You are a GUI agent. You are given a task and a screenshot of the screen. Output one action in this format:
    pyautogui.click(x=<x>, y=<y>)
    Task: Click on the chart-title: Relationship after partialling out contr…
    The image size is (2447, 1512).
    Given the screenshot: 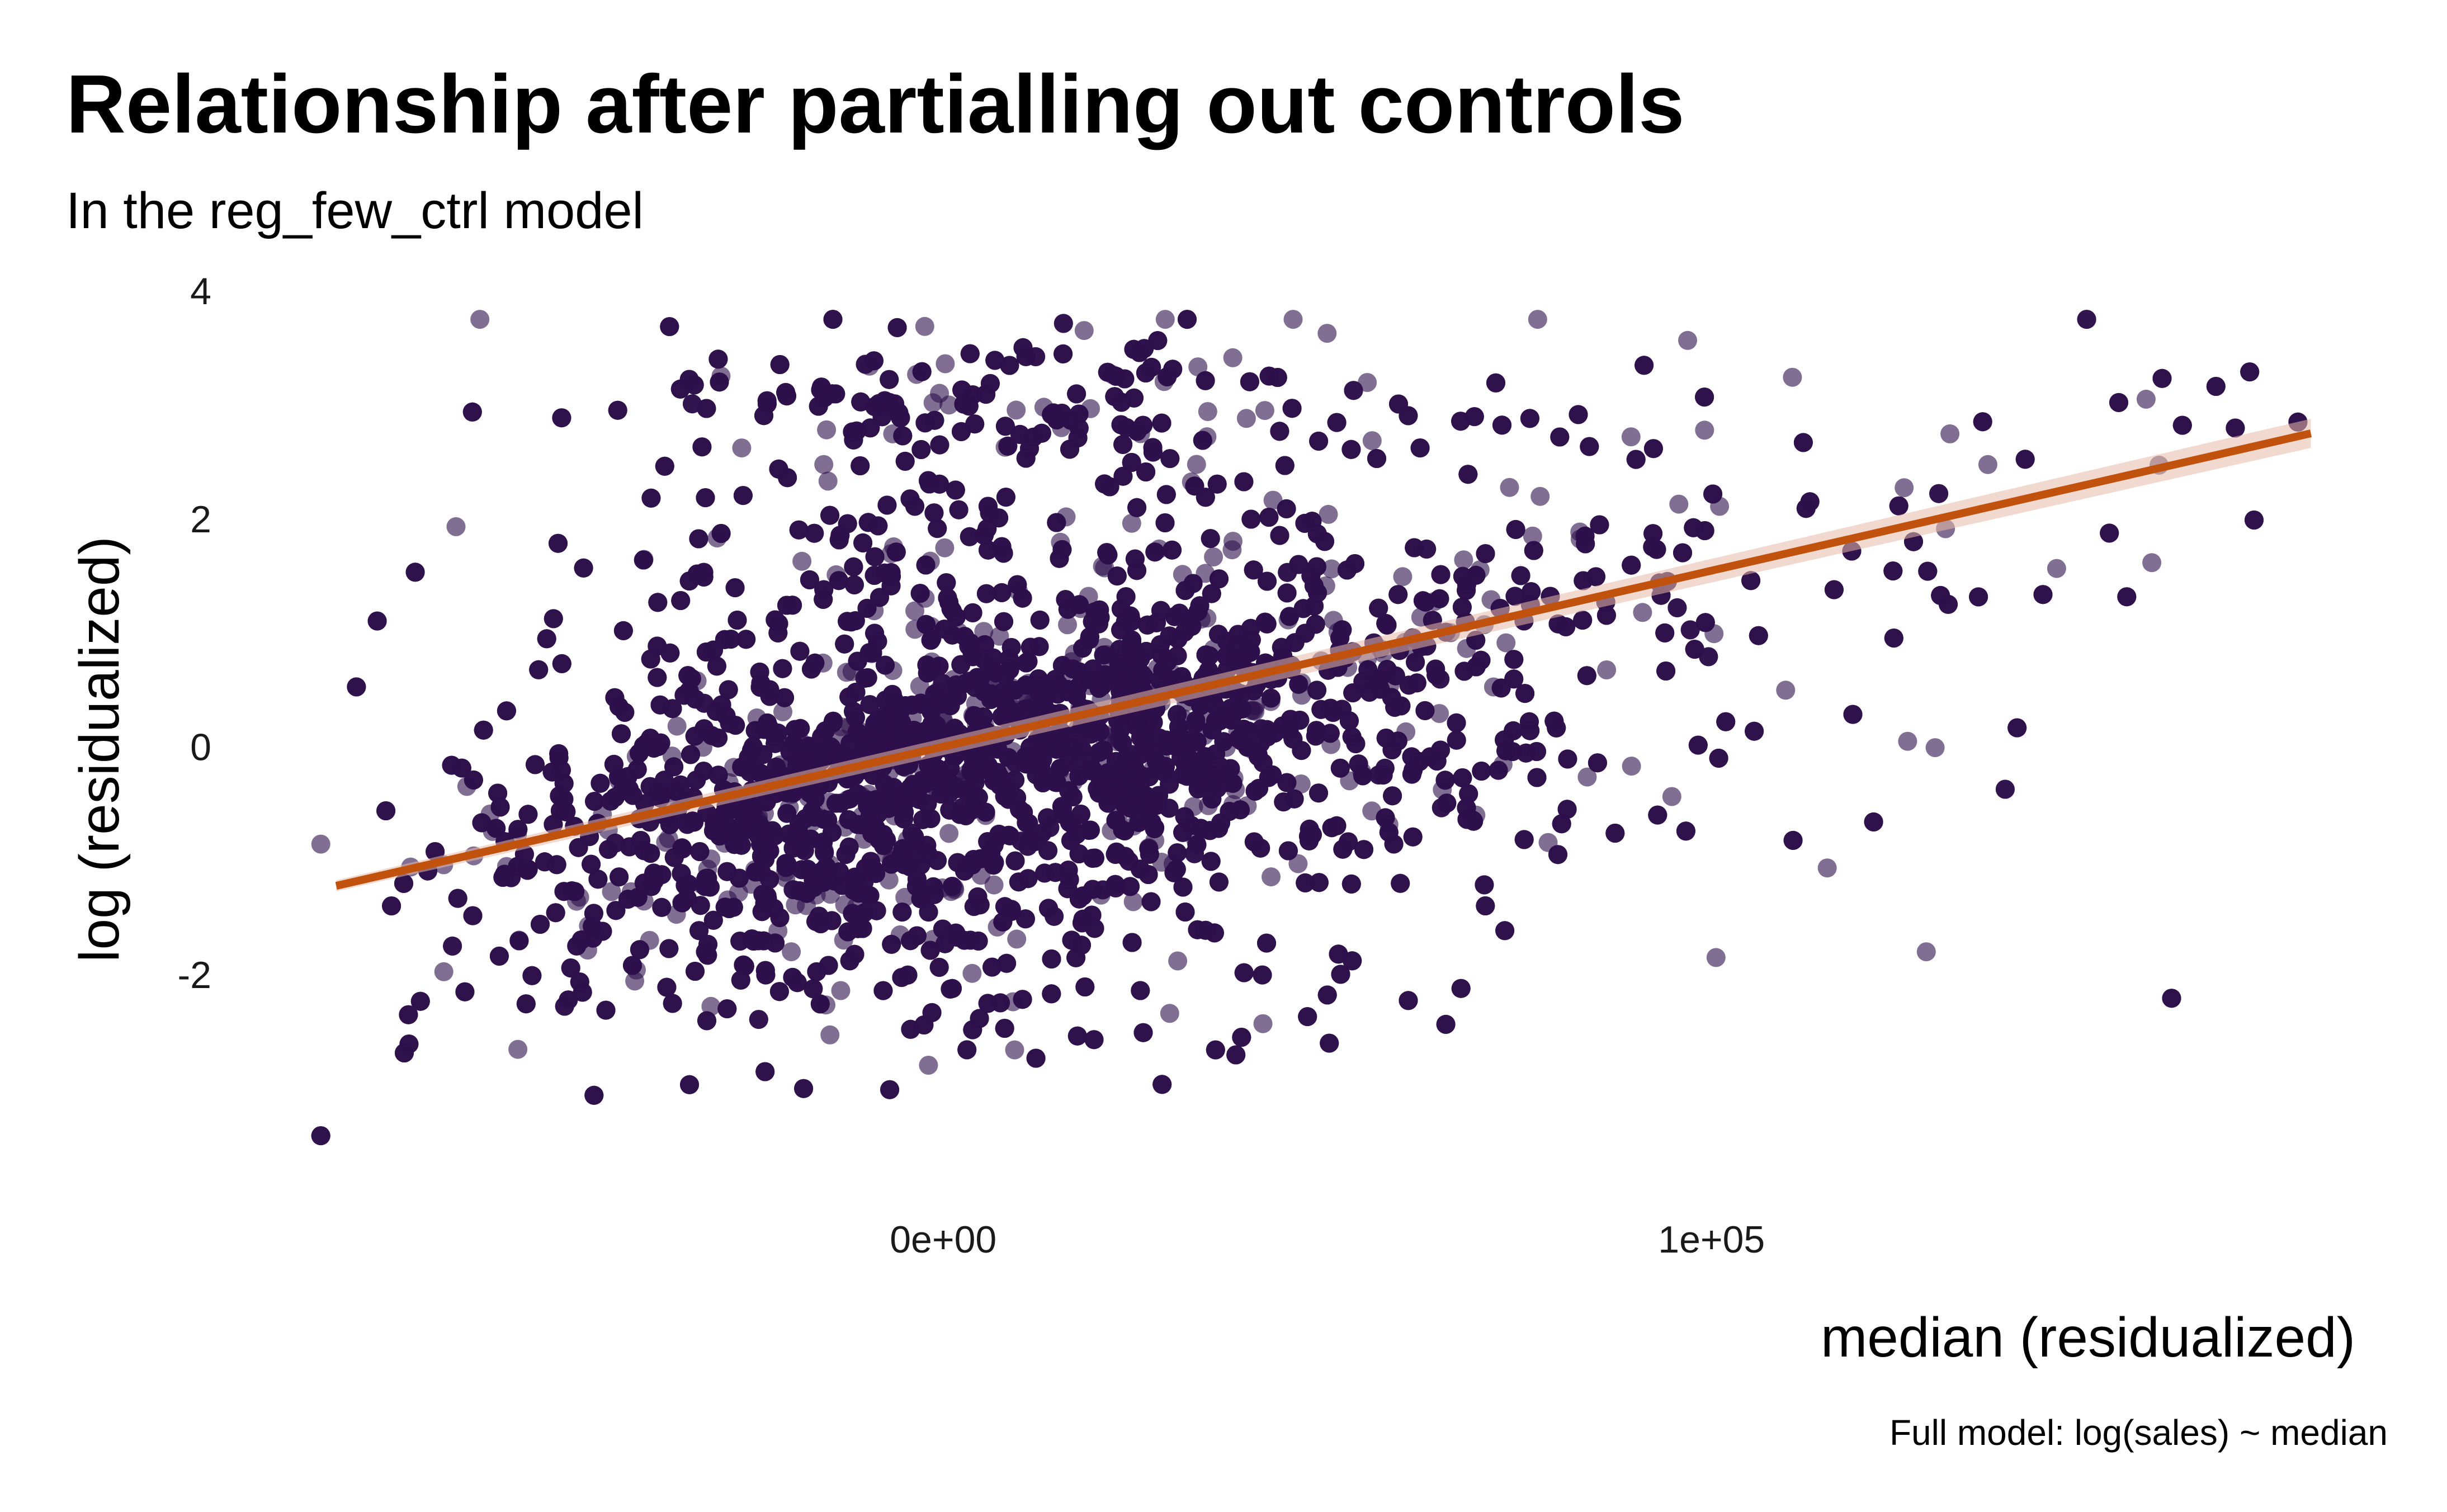 What is the action you would take?
    pyautogui.click(x=875, y=104)
    